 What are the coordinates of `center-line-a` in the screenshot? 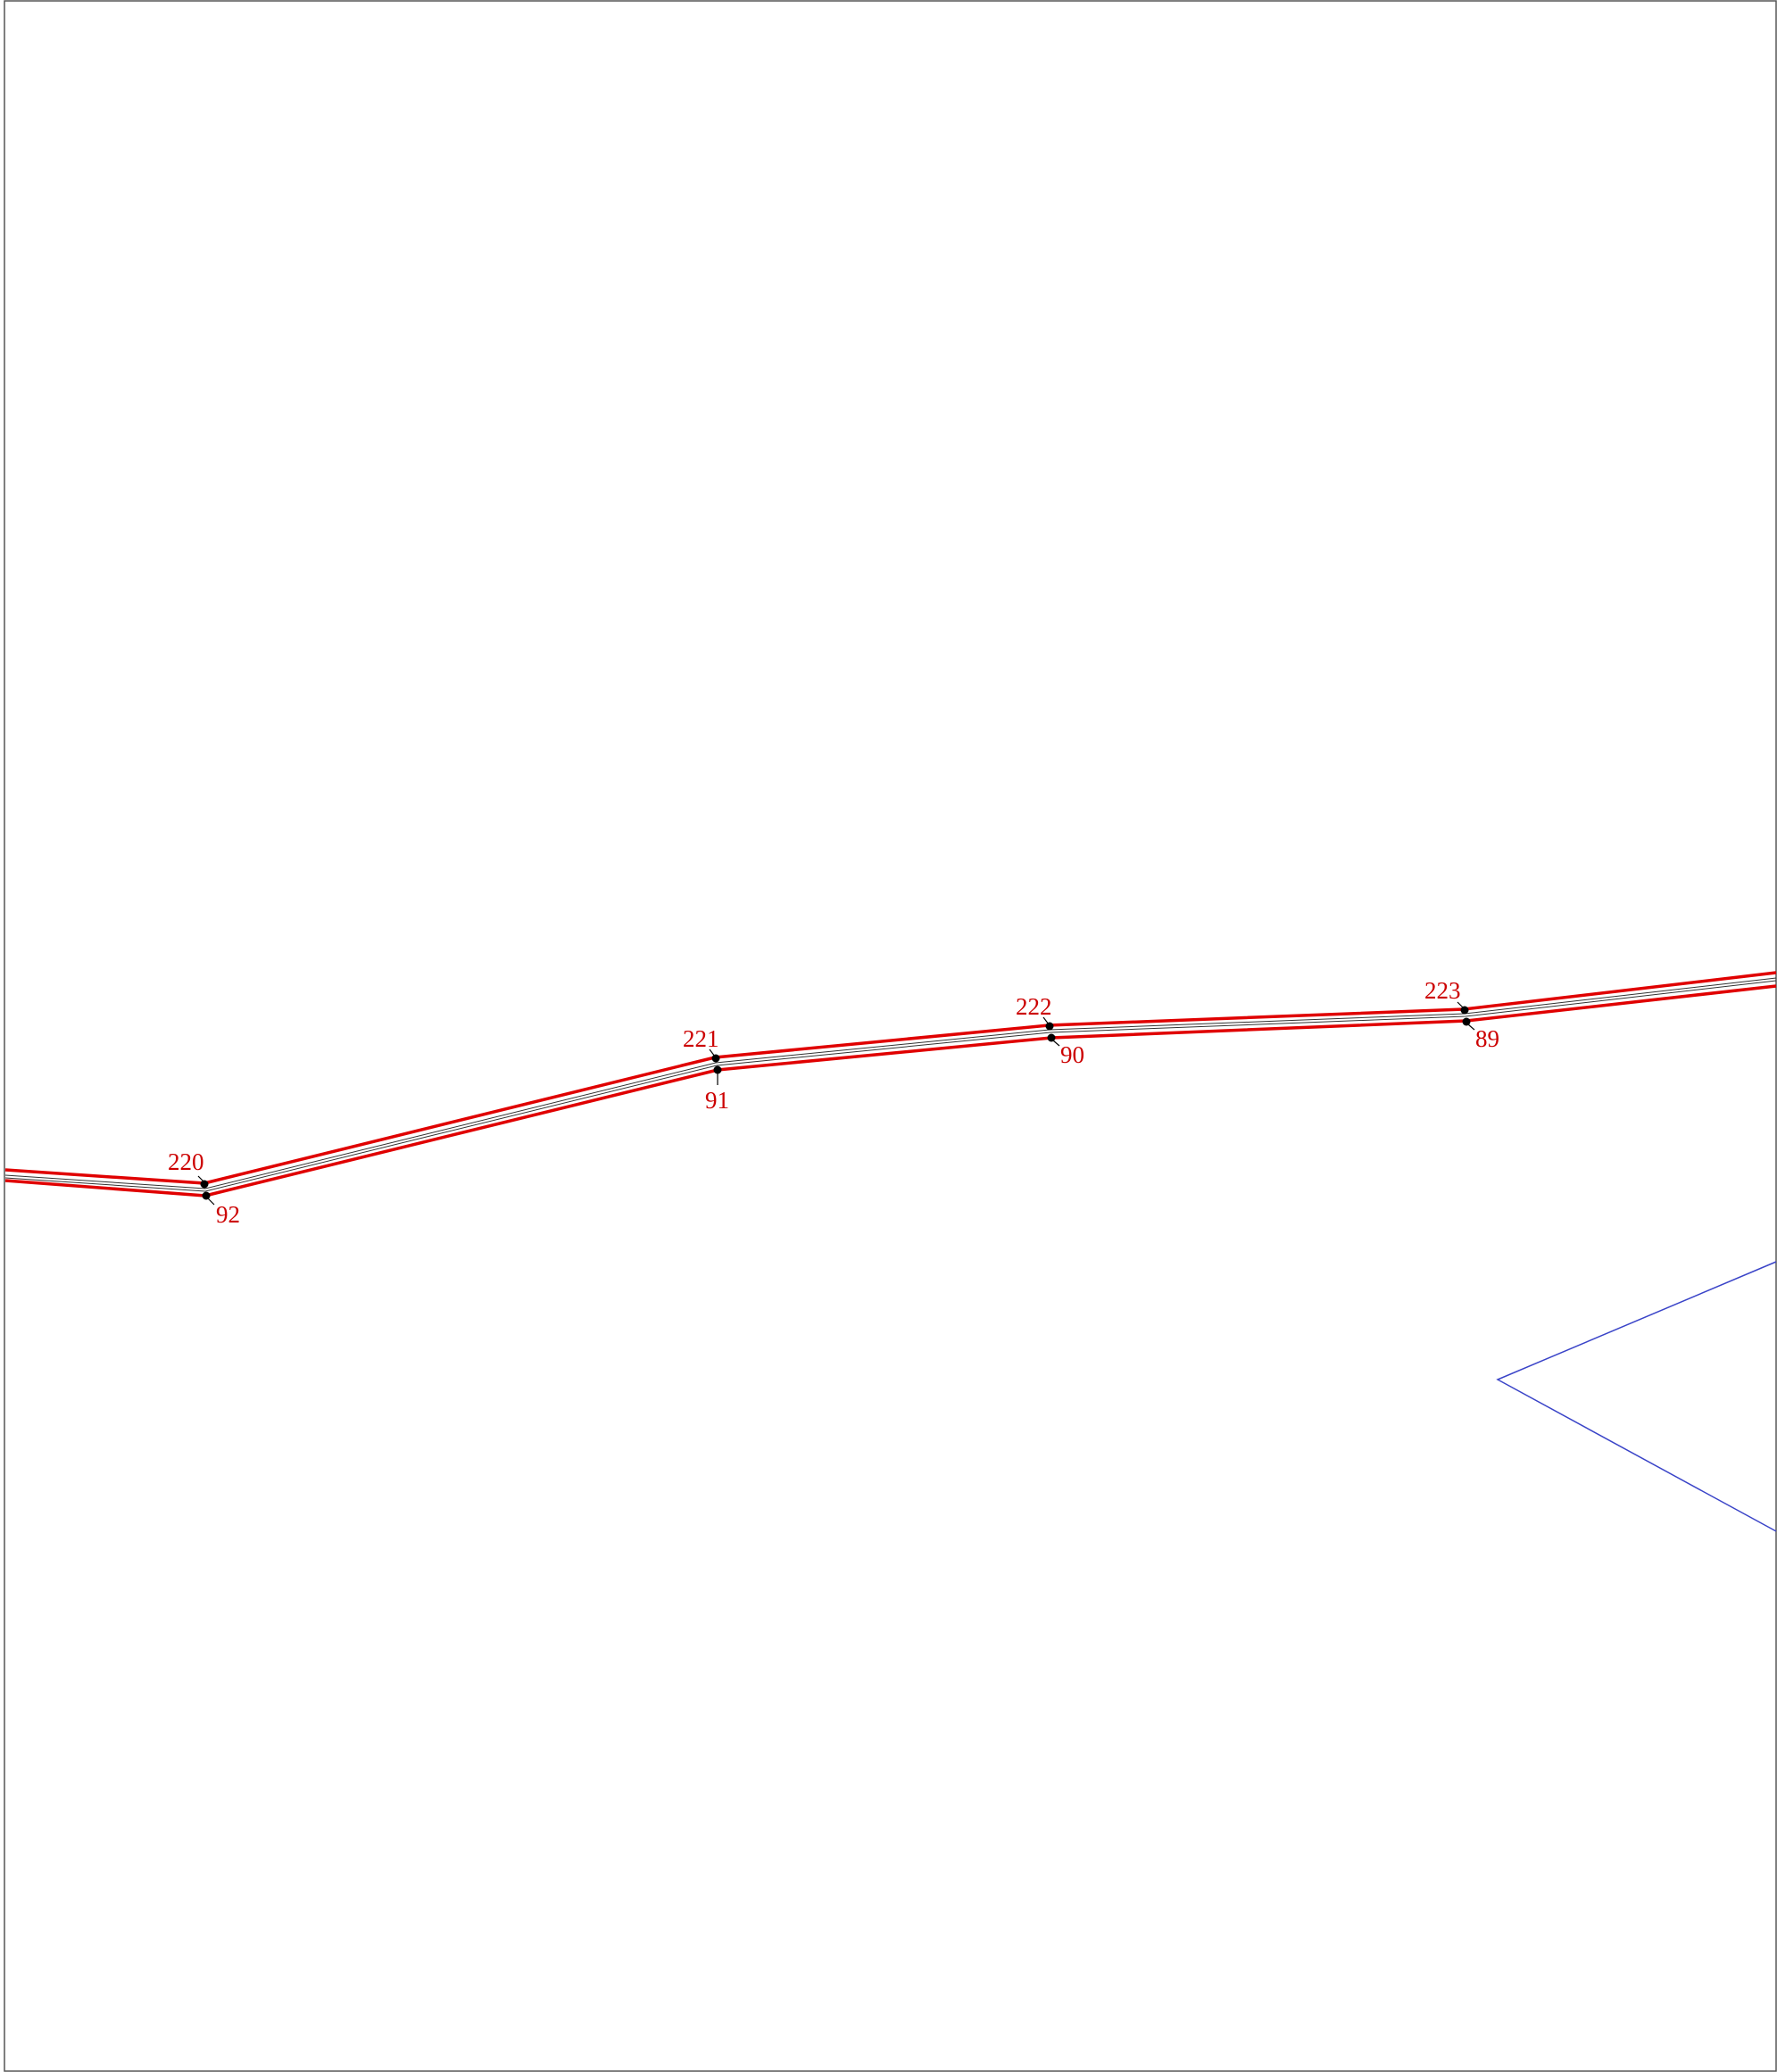 It's located at (890, 1083).